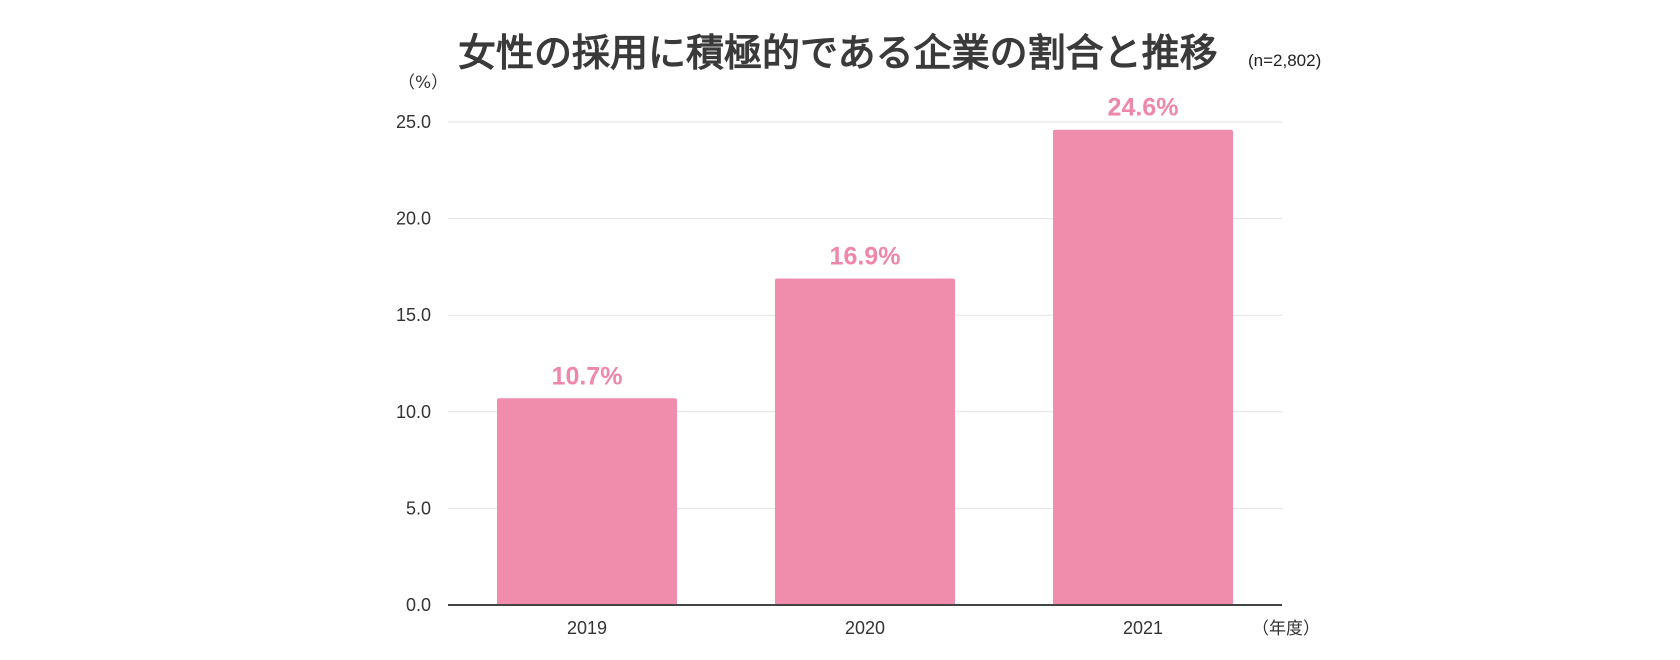  I want to click on x-tick-label: 2021, so click(1143, 628).